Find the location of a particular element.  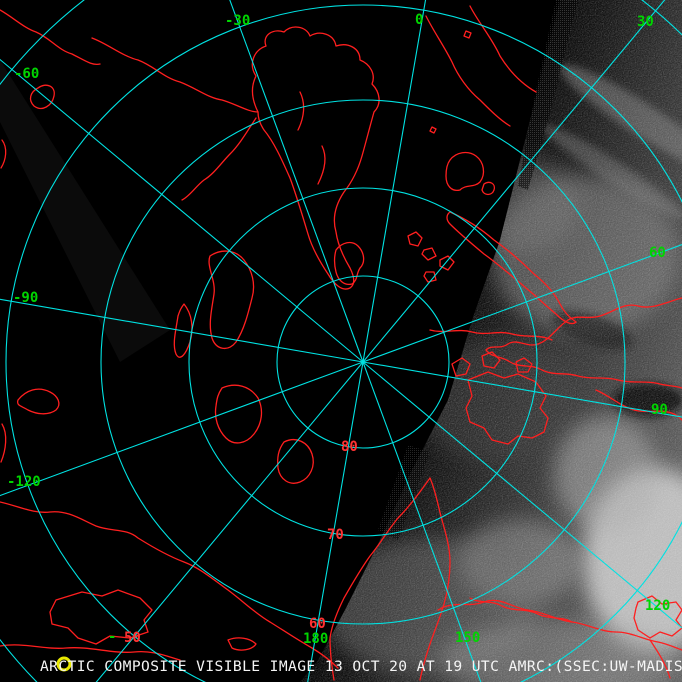

longitude-label: -30 is located at coordinates (237, 21).